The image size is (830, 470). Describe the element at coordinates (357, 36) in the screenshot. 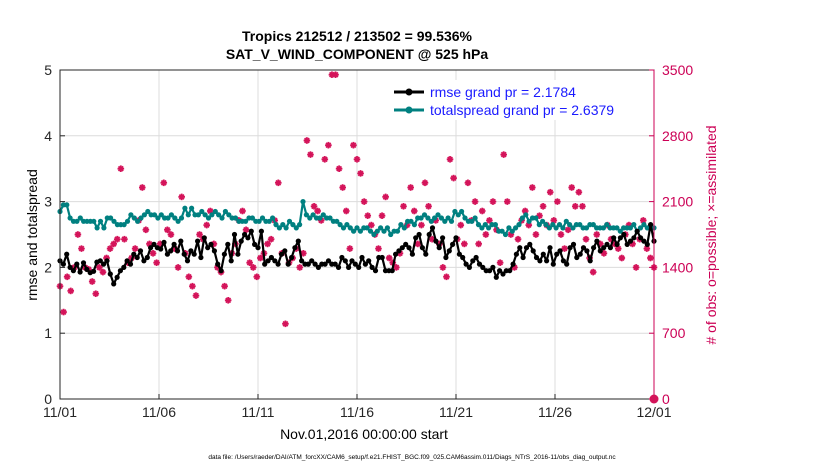

I see `chart-title: Tropics 212512 / 213502 = 99.536%` at that location.